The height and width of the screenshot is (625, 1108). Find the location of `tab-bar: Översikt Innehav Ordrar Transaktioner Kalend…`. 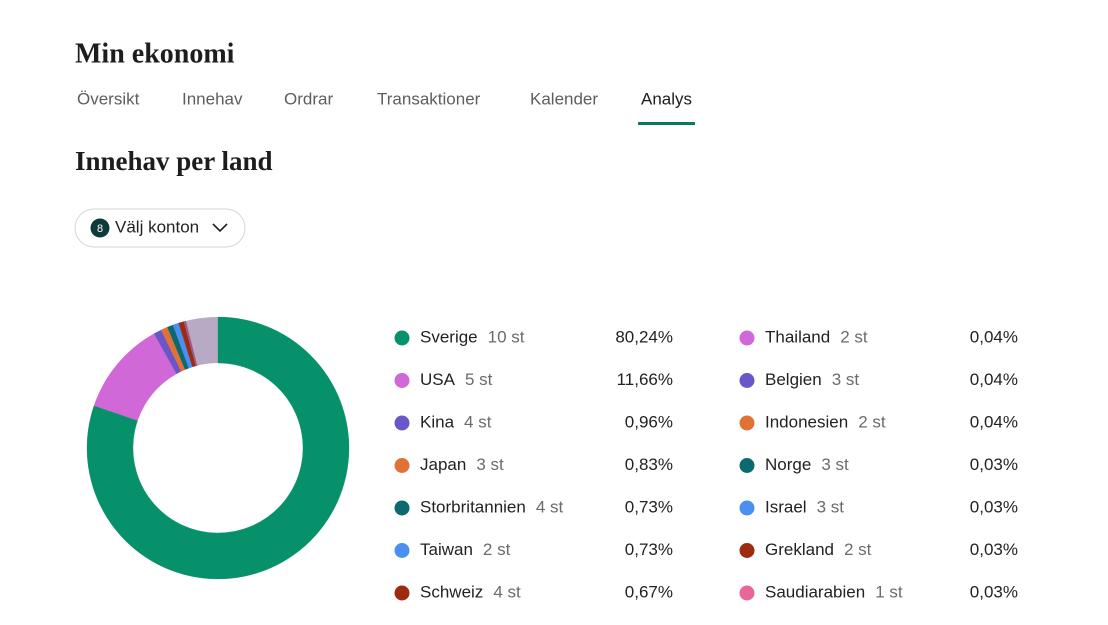

tab-bar: Översikt Innehav Ordrar Transaktioner Kalend… is located at coordinates (386, 107).